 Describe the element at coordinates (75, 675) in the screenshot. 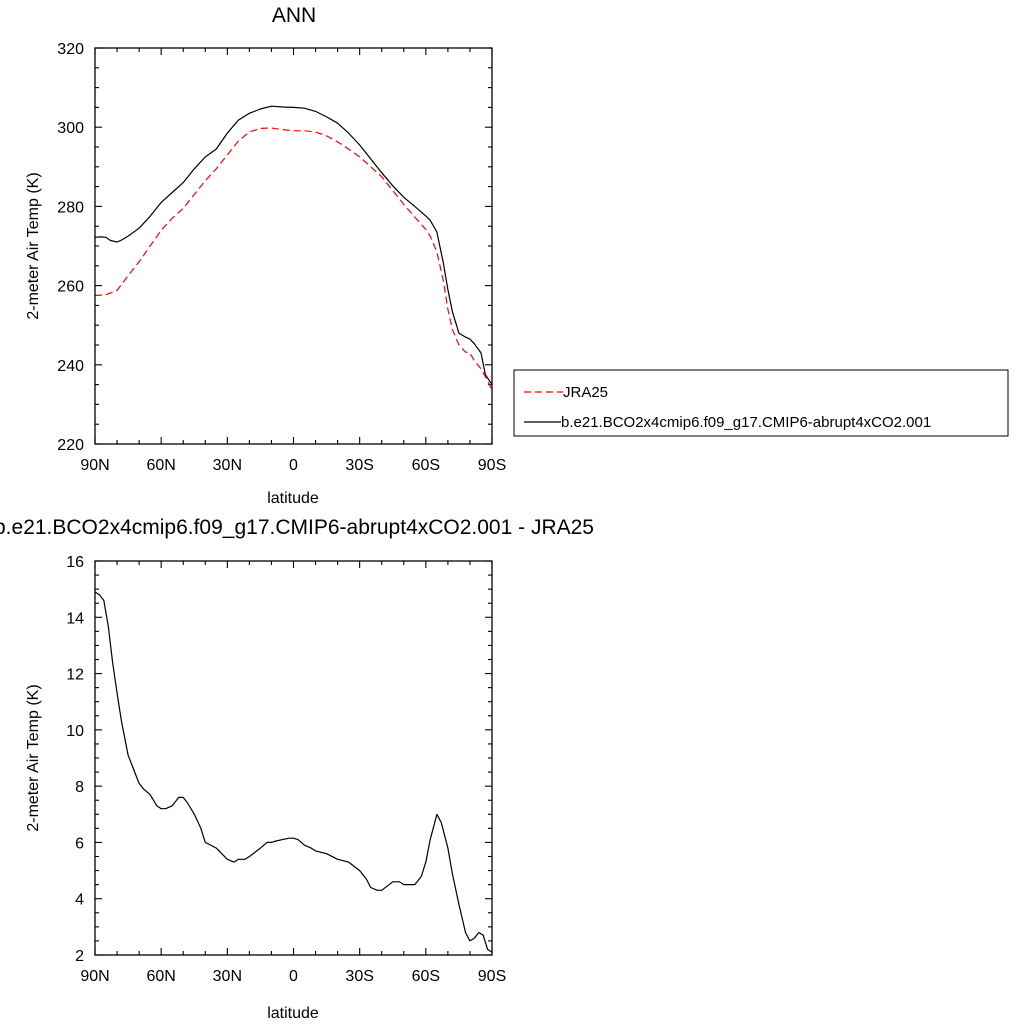

I see `bottom-ytick-label: 12` at that location.